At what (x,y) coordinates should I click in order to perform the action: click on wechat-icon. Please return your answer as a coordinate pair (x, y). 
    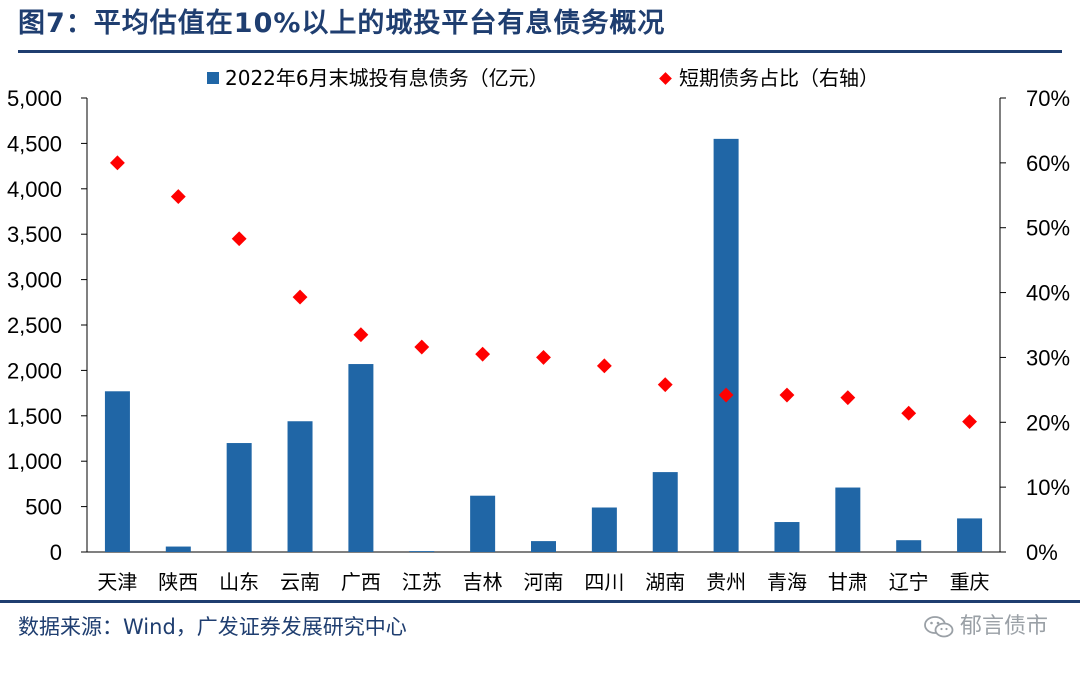
    Looking at the image, I should click on (939, 627).